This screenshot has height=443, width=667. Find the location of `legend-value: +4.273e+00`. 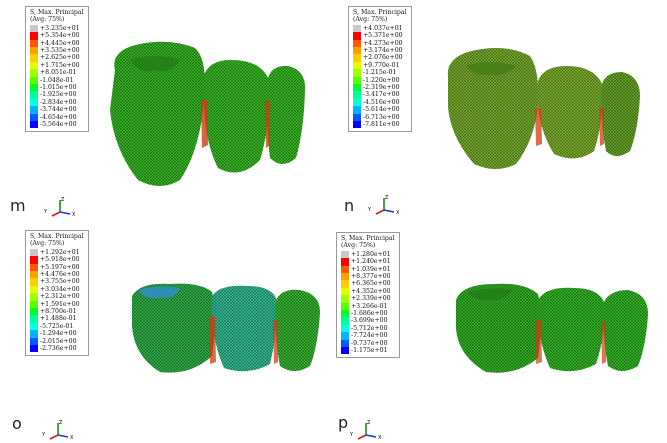

legend-value: +4.273e+00 is located at coordinates (383, 43).